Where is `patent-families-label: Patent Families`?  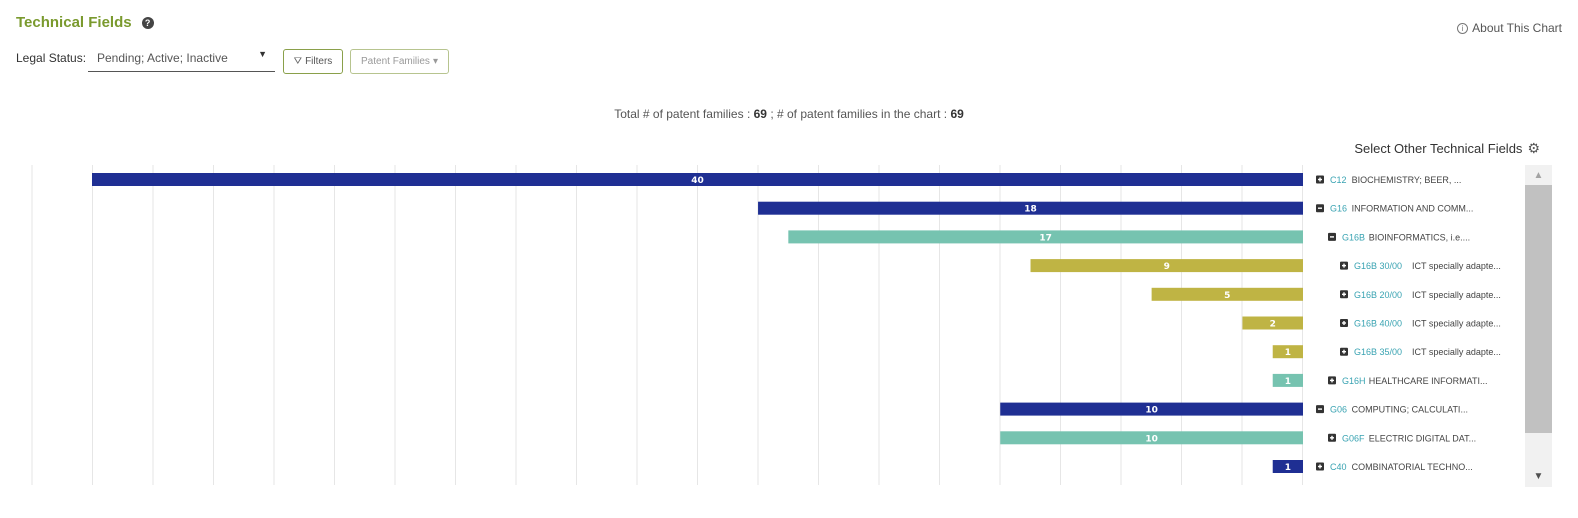
patent-families-label: Patent Families is located at coordinates (395, 61).